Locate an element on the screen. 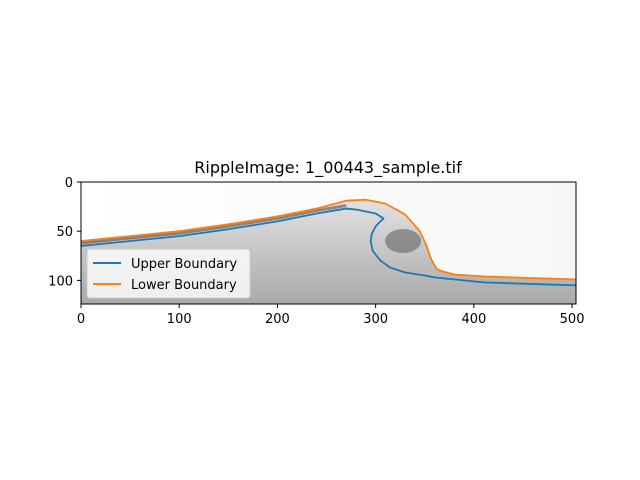  x-tick-label: 300 is located at coordinates (375, 319).